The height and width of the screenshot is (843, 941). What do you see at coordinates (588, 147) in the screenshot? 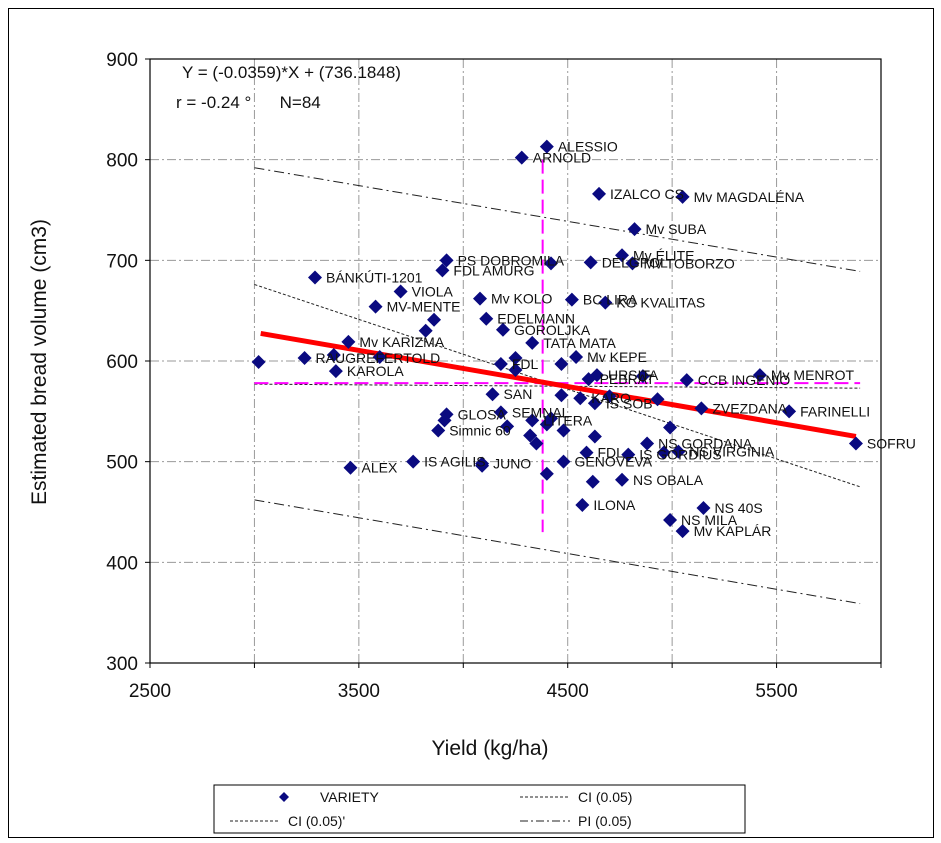
I see `point-label: ALESSIO` at bounding box center [588, 147].